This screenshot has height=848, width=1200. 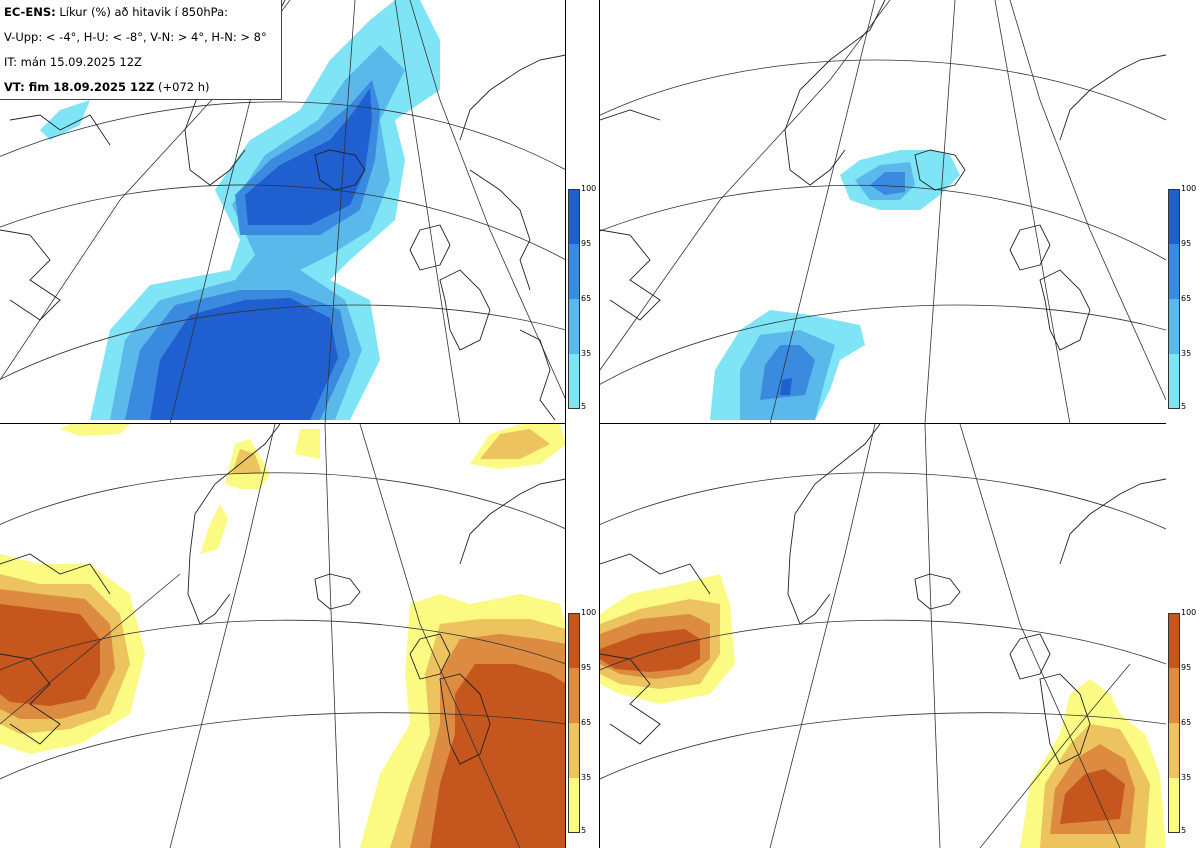 What do you see at coordinates (73, 62) in the screenshot?
I see `initial-time: IT: mán 15.09.2025 12Z` at bounding box center [73, 62].